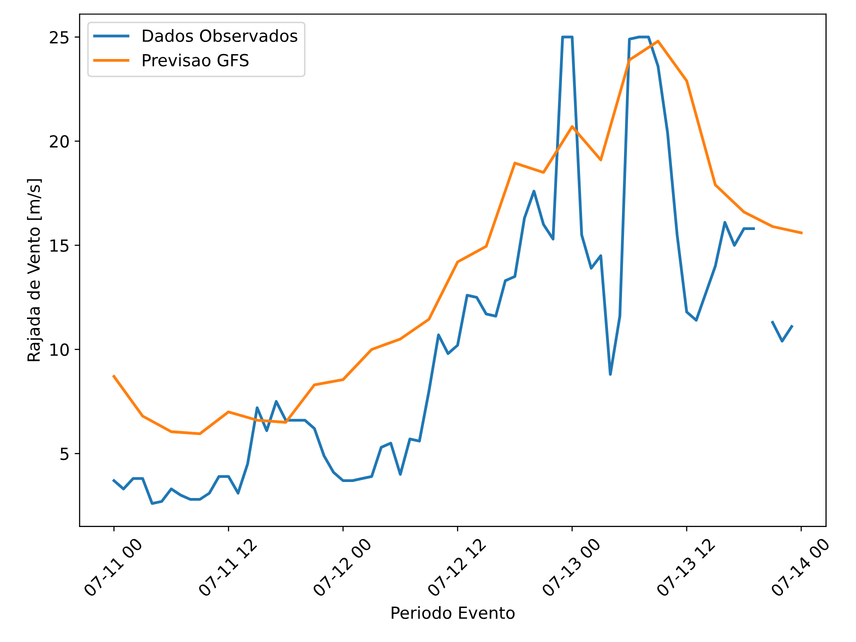 Image resolution: width=856 pixels, height=642 pixels. I want to click on legend-label: Previsao GFS, so click(195, 60).